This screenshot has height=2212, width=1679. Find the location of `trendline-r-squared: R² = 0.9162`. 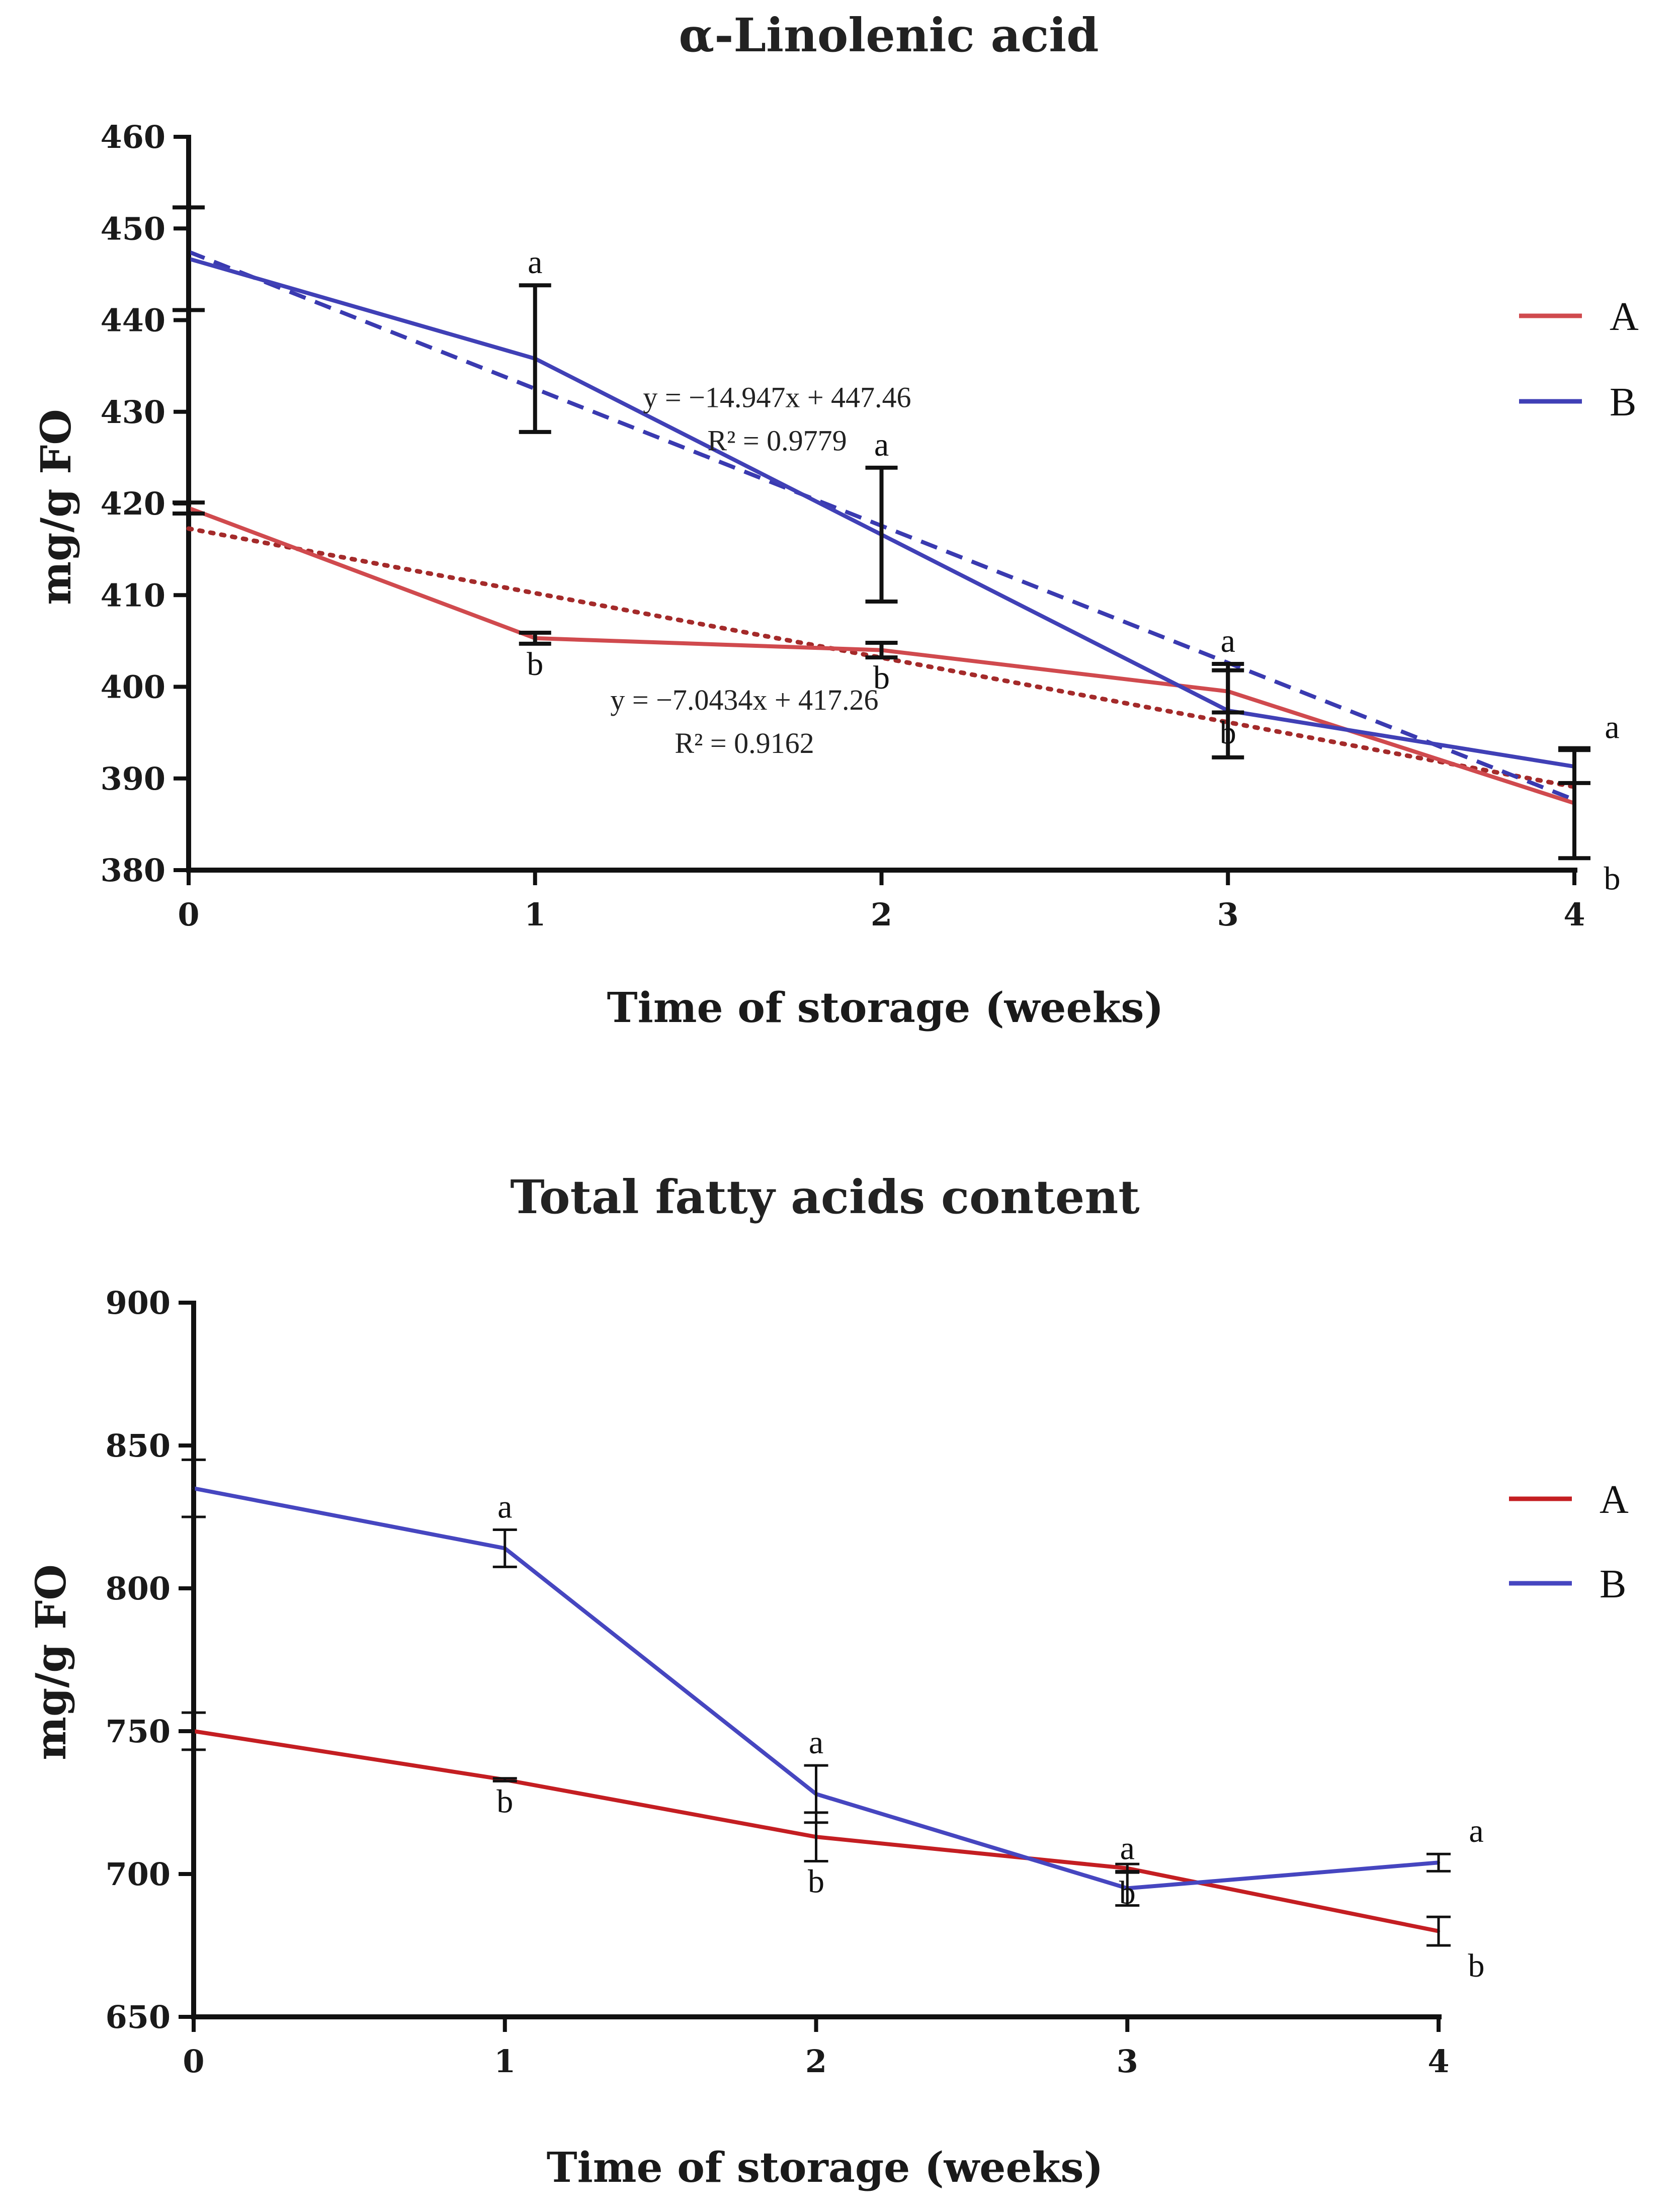

trendline-r-squared: R² = 0.9162 is located at coordinates (744, 743).